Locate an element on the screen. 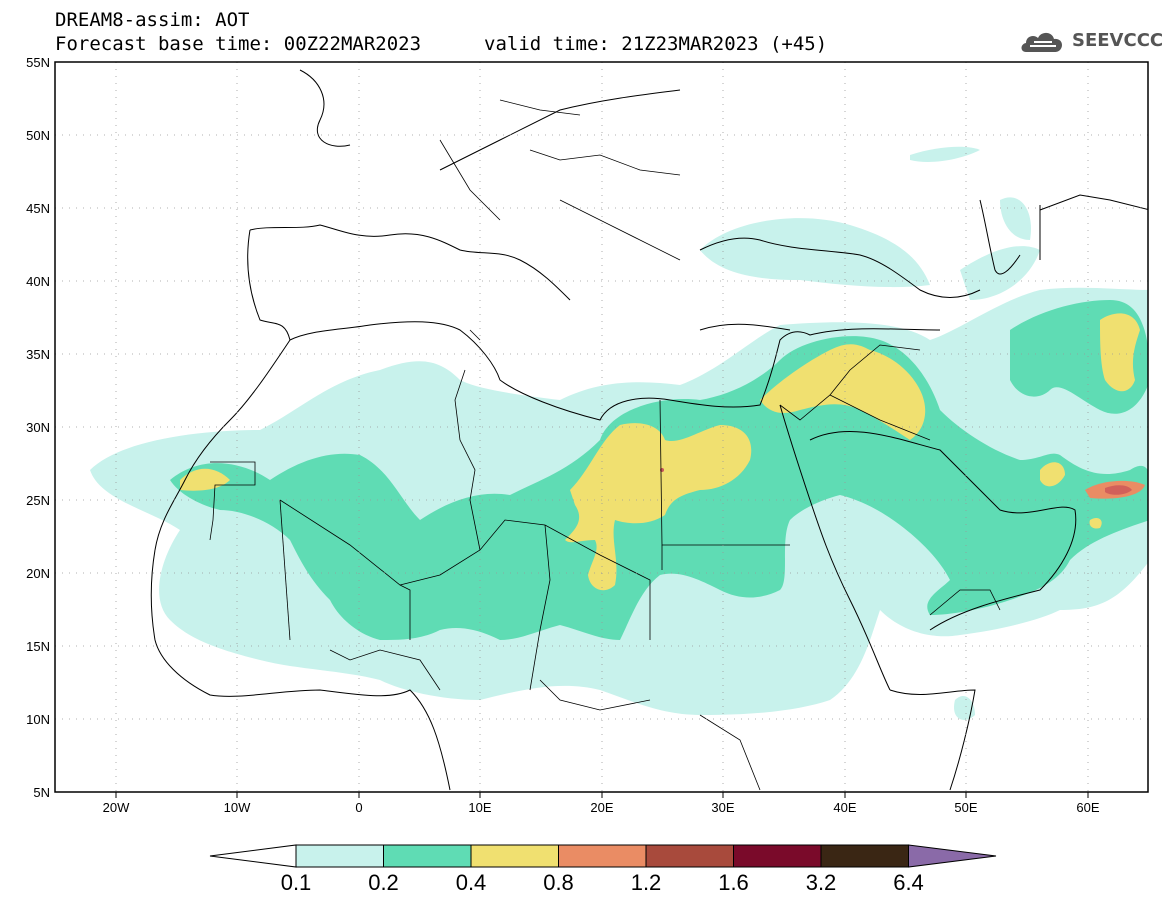 The image size is (1165, 905). lat-tick-label: 5N is located at coordinates (41, 792).